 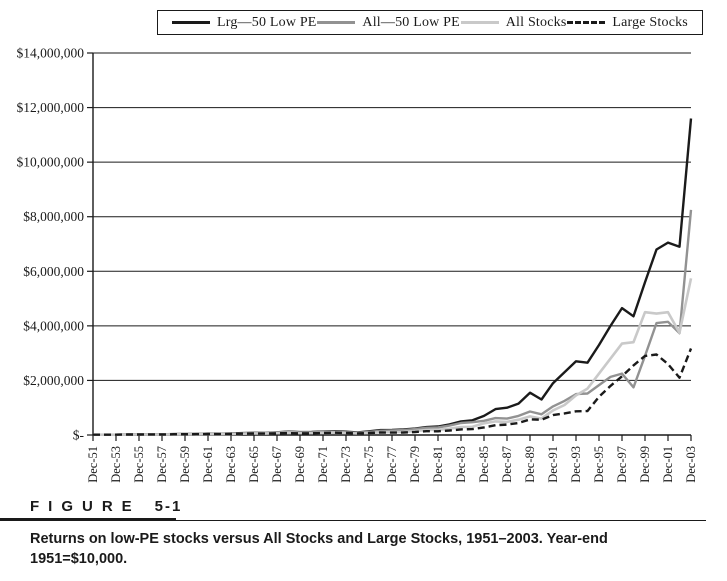 What do you see at coordinates (650, 22) in the screenshot?
I see `legend-label-large-stocks: Large Stocks` at bounding box center [650, 22].